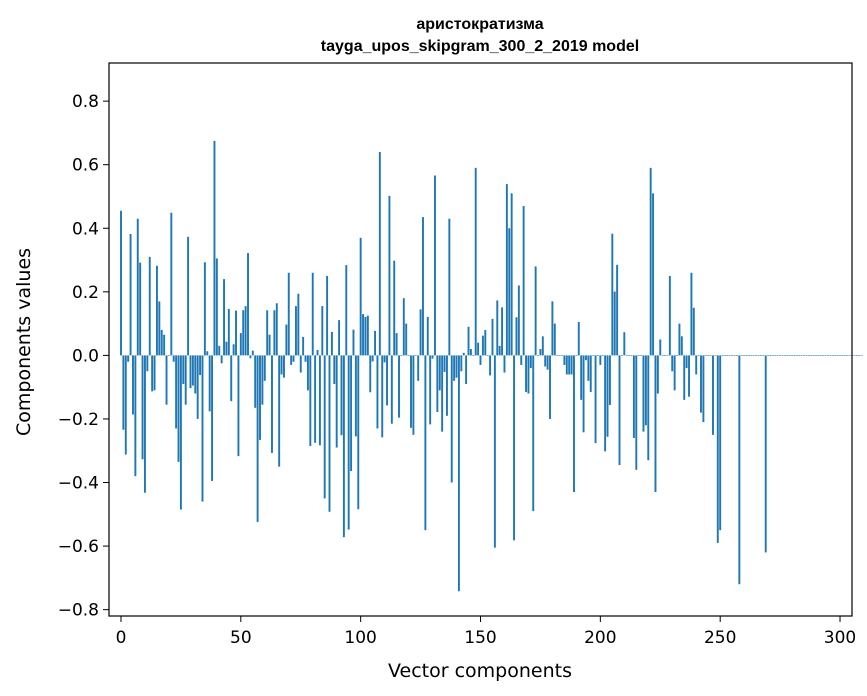  Describe the element at coordinates (78, 547) in the screenshot. I see `y-tick-label: −0.6` at that location.